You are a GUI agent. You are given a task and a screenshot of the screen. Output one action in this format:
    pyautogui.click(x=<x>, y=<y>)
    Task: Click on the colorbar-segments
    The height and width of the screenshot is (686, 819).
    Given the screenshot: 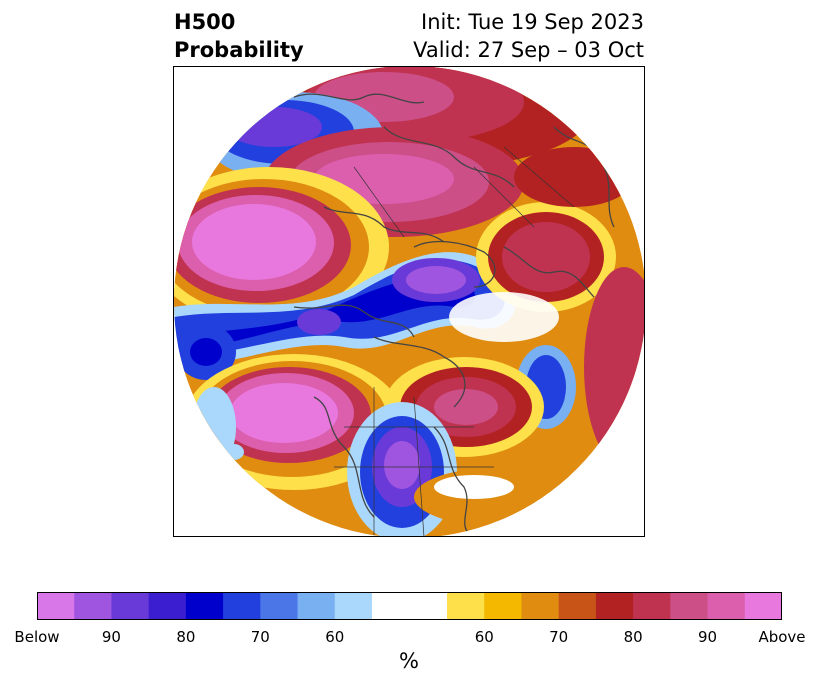 What is the action you would take?
    pyautogui.click(x=409, y=606)
    